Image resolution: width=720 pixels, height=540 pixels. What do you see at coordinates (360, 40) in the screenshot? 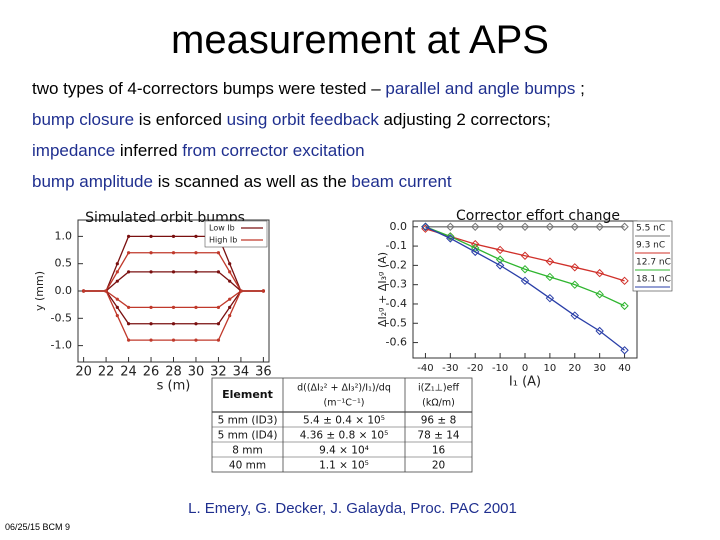
I see `slide-title: measurement at APS` at bounding box center [360, 40].